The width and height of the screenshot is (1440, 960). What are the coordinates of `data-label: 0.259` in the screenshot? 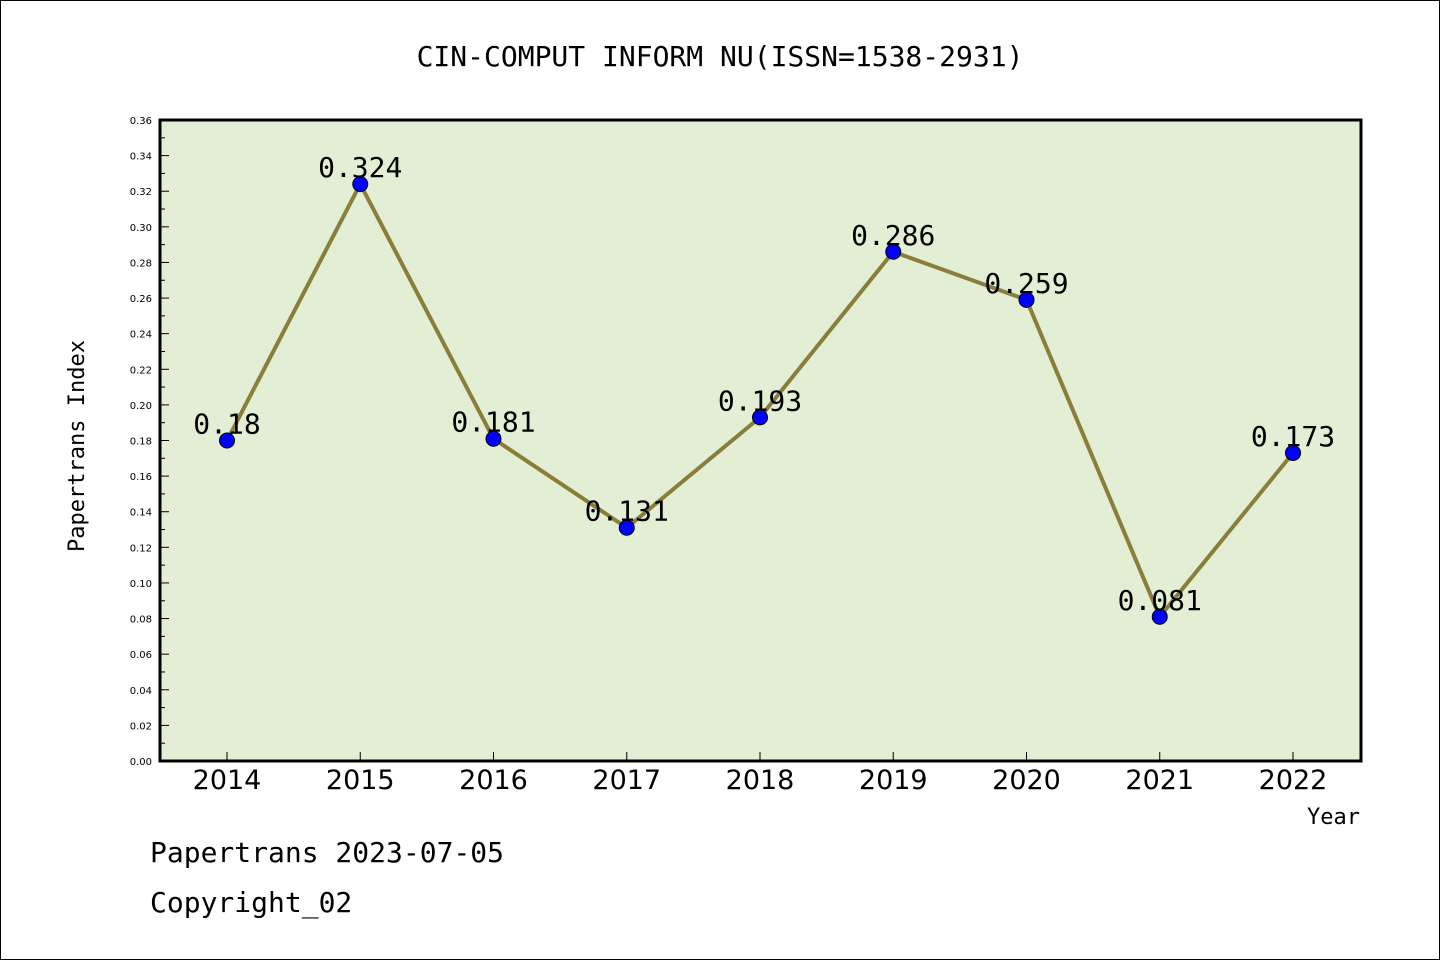 It's located at (1026, 283).